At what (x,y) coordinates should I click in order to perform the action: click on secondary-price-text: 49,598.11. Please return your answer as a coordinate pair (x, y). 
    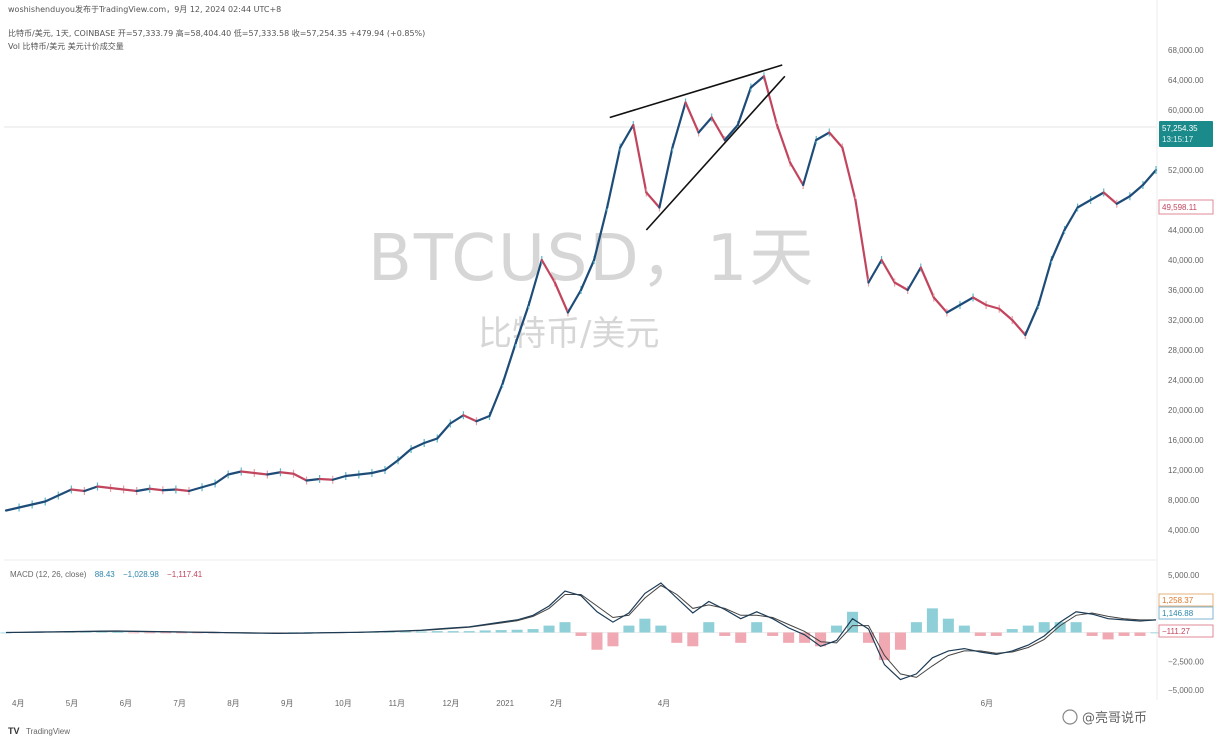
    Looking at the image, I should click on (1180, 207).